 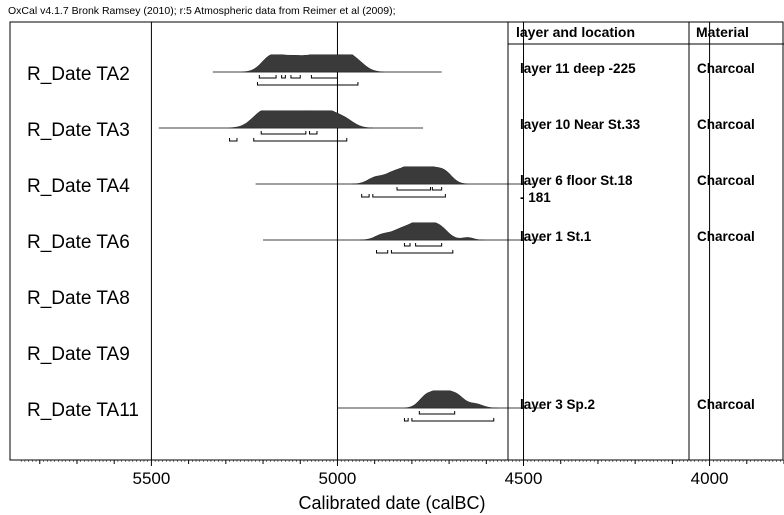 What do you see at coordinates (78, 74) in the screenshot?
I see `sample-label: R_Date TA2` at bounding box center [78, 74].